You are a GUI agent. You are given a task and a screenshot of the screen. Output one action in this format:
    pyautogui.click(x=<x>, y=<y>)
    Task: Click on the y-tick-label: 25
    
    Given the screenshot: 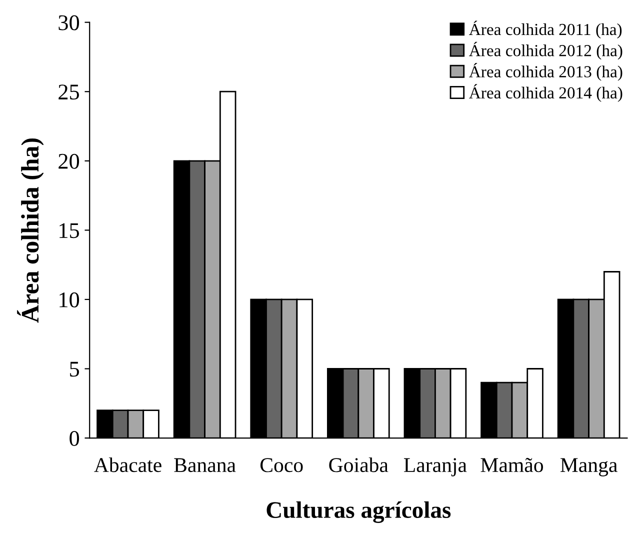 What is the action you would take?
    pyautogui.click(x=69, y=92)
    